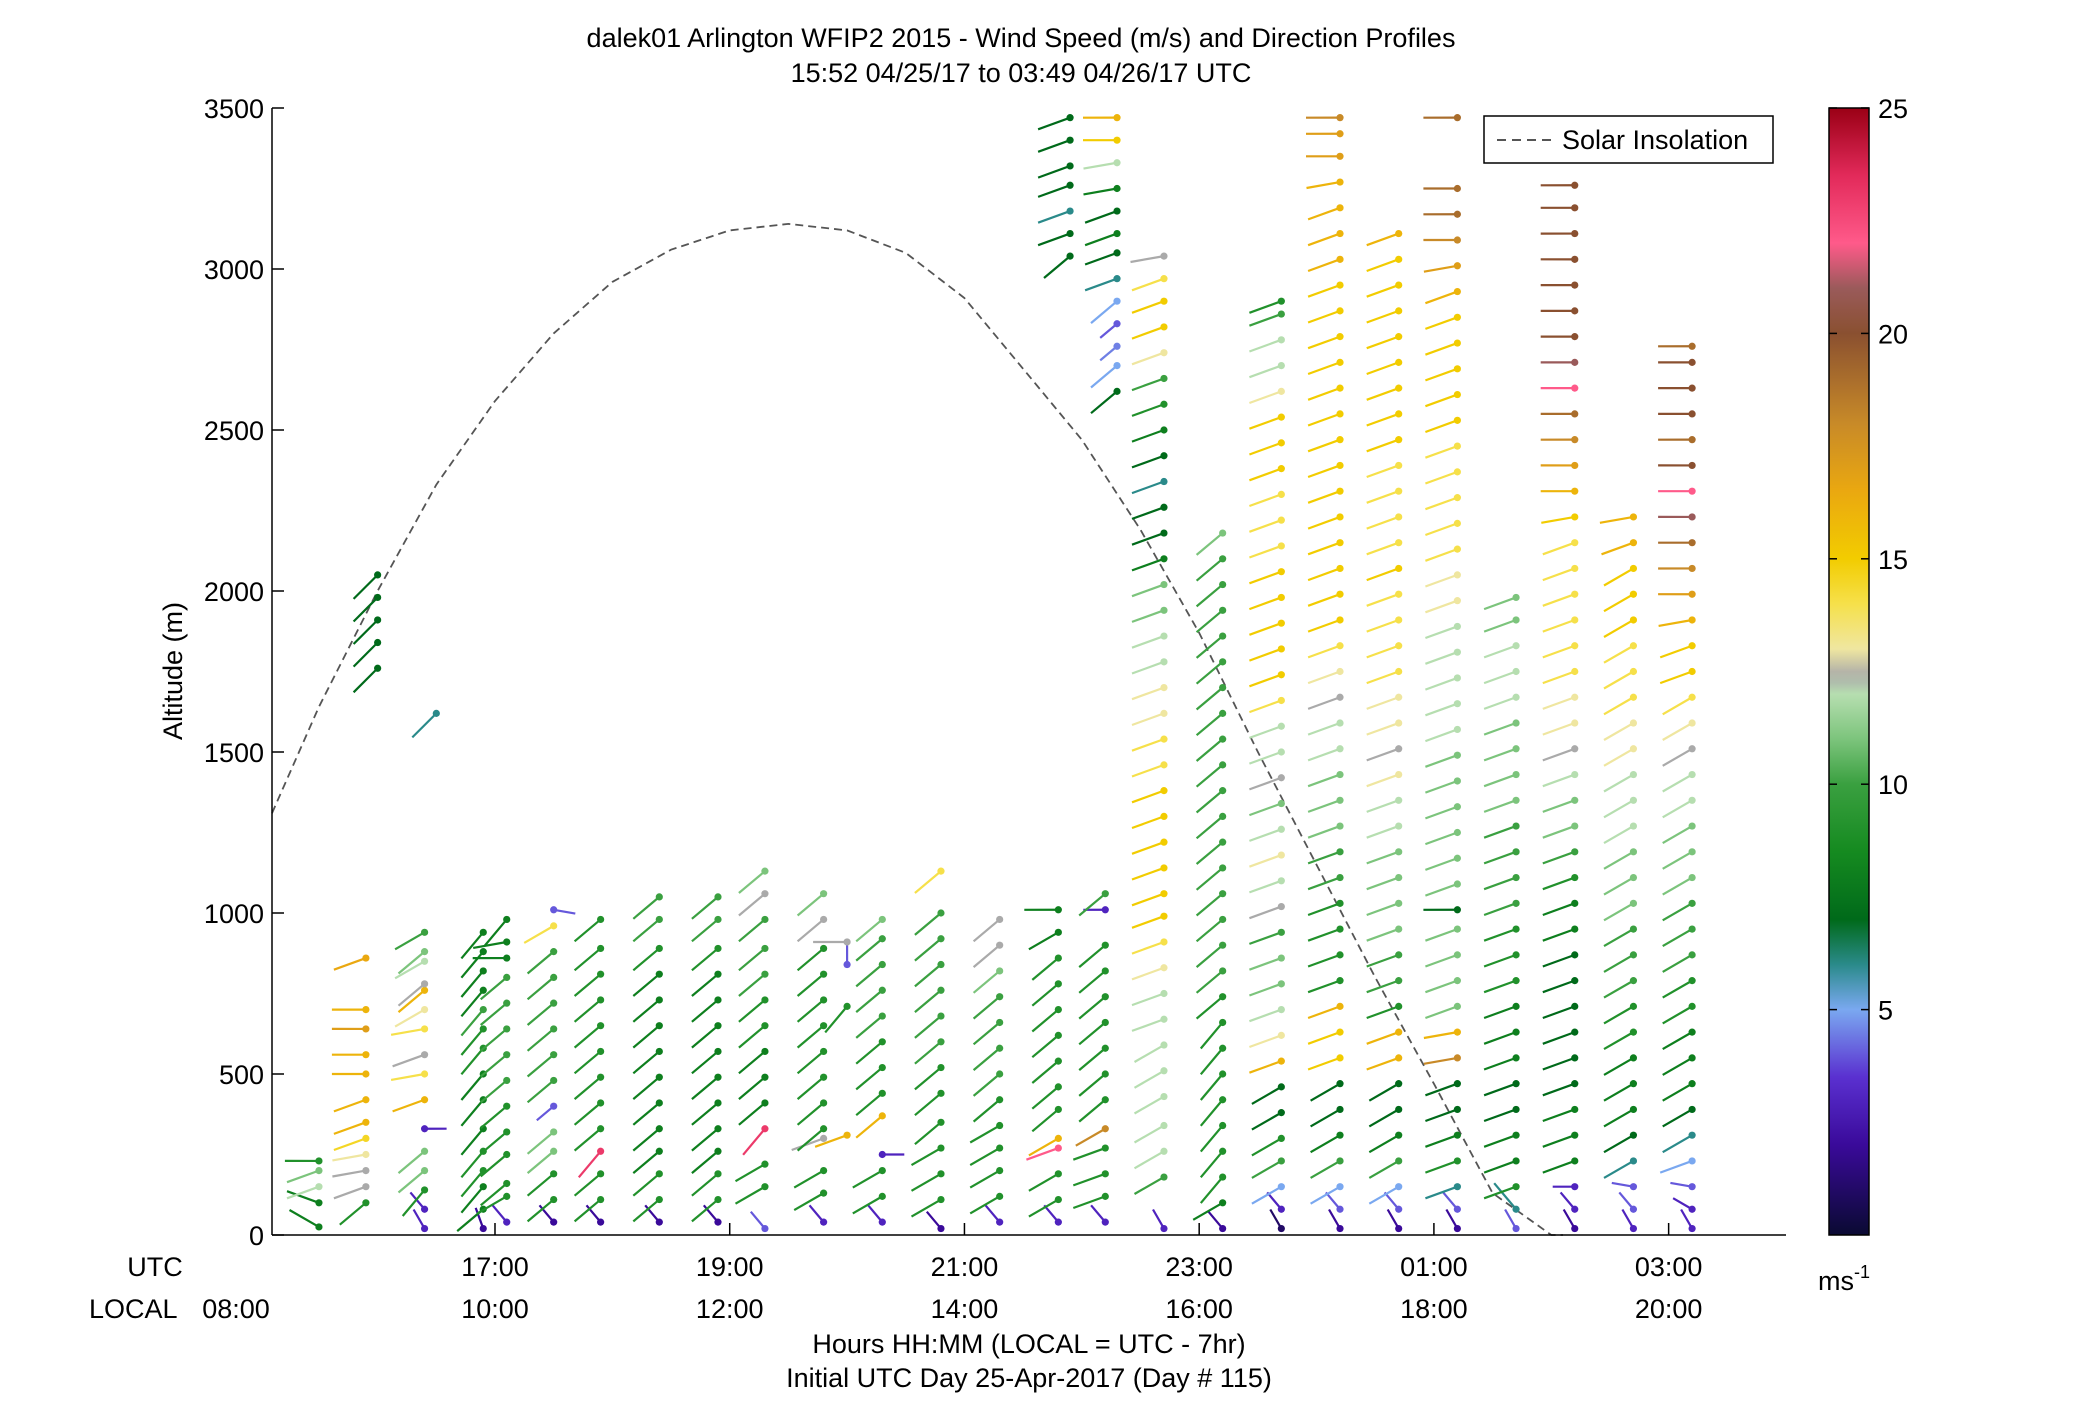  I want to click on utc-row-label: UTC, so click(155, 1267).